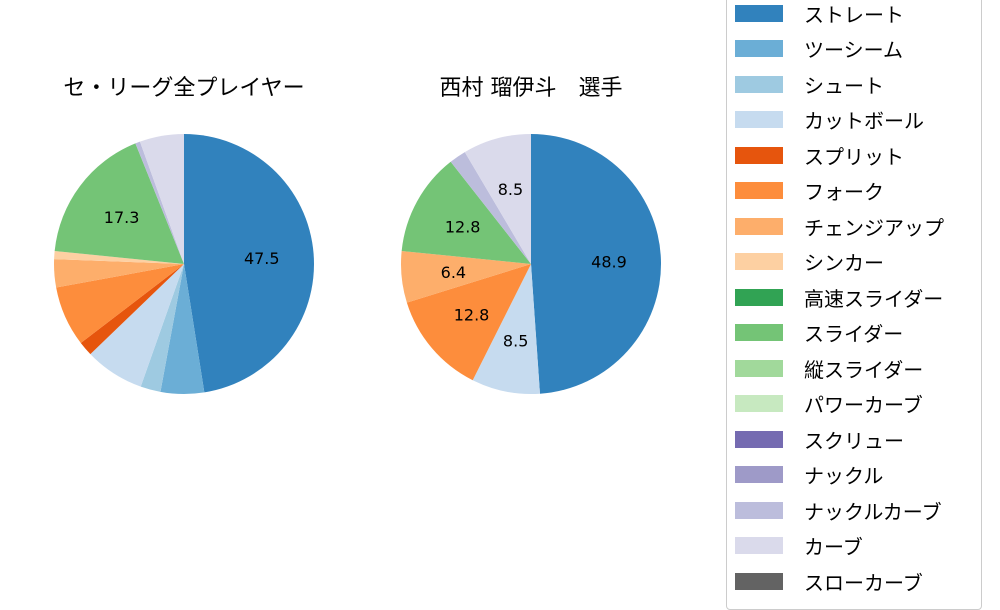 The height and width of the screenshot is (610, 1000). I want to click on legend-item: スローカーブ, so click(829, 582).